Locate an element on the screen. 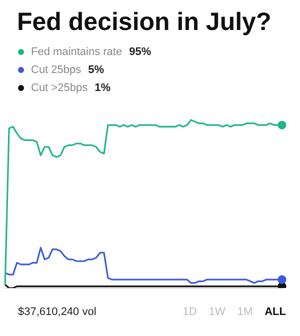 This screenshot has height=336, width=300. text: 1M is located at coordinates (245, 312).